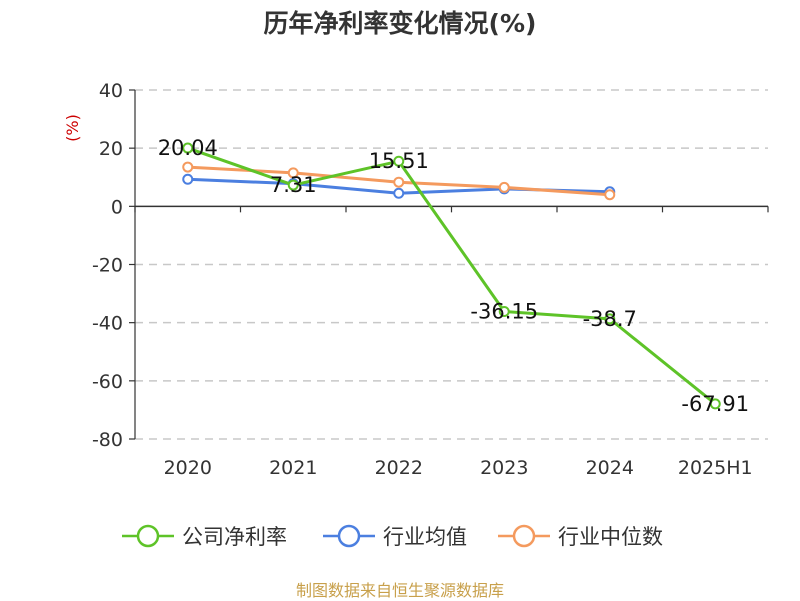 The height and width of the screenshot is (601, 800). What do you see at coordinates (715, 468) in the screenshot?
I see `x-tick-label: 2025H1` at bounding box center [715, 468].